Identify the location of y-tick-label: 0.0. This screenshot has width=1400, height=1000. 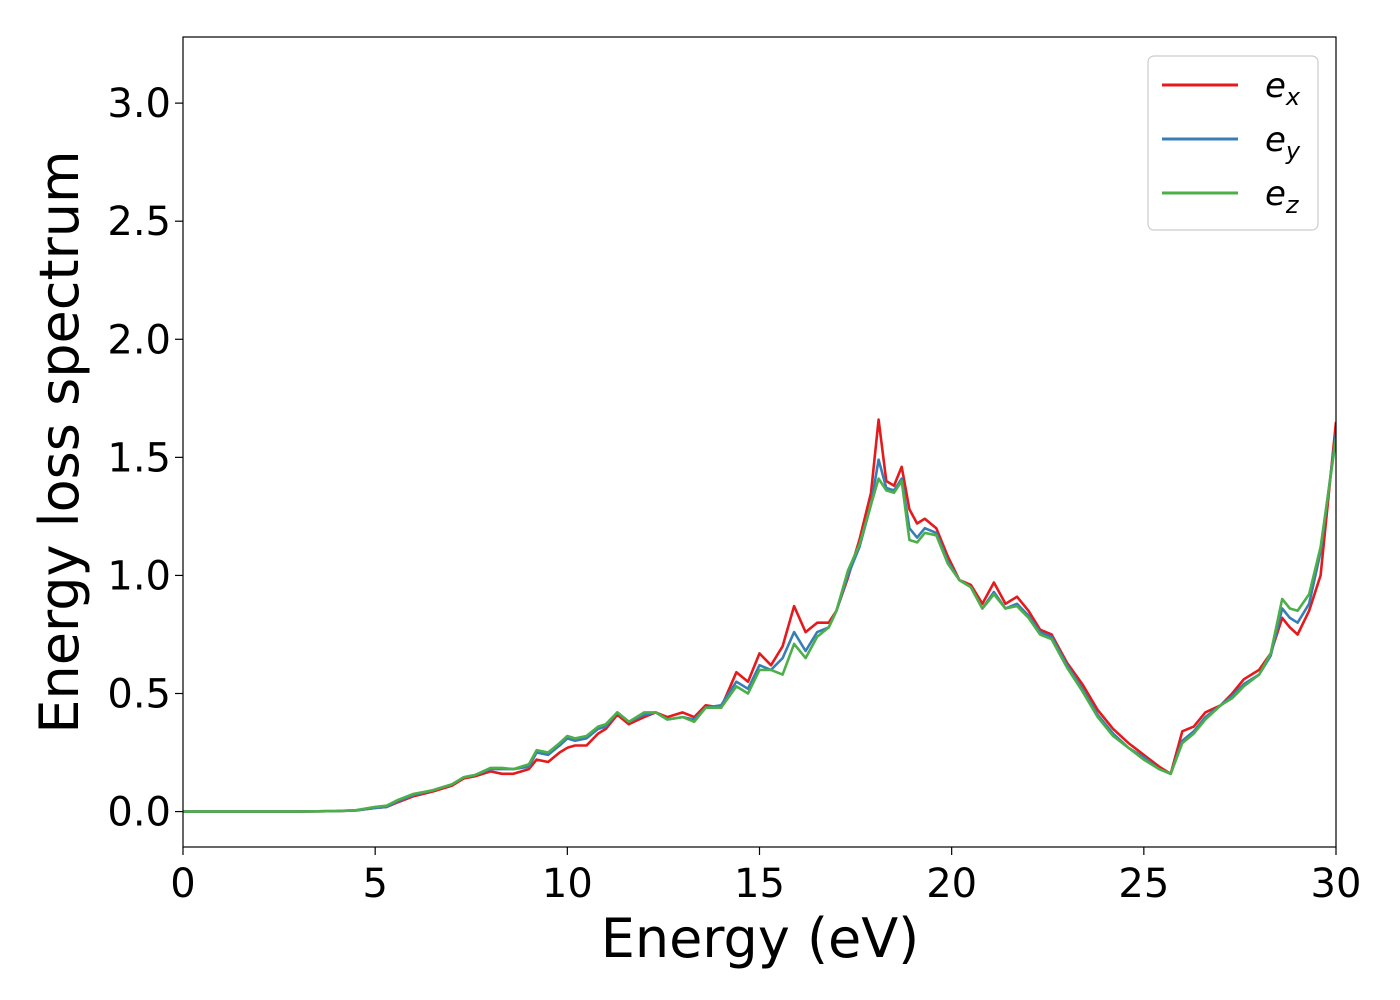
(139, 813).